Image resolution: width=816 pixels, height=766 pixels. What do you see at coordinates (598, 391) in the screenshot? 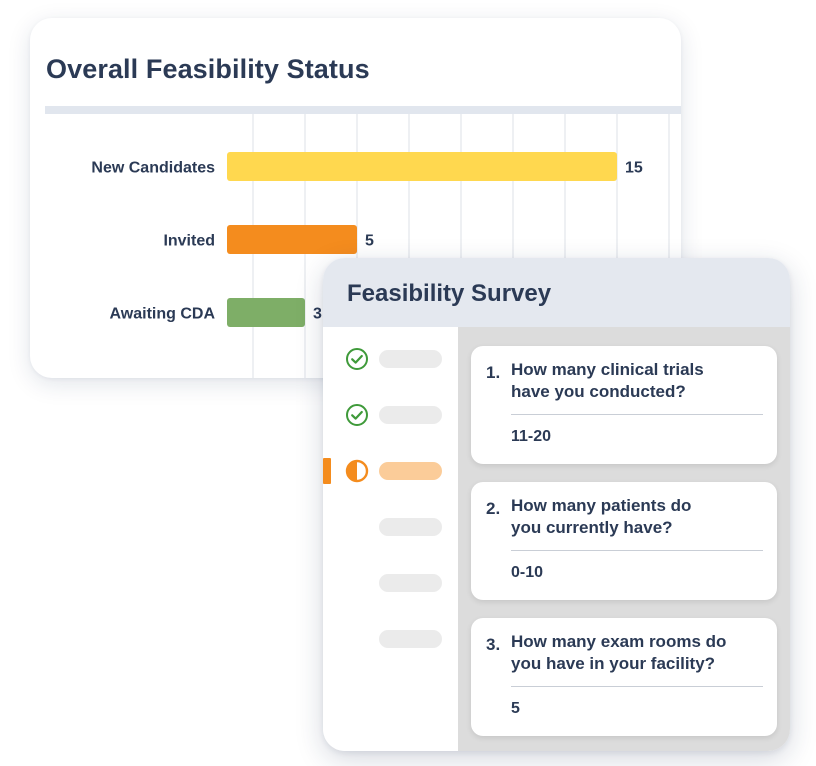
I see `question-text-line: have you conducted?` at bounding box center [598, 391].